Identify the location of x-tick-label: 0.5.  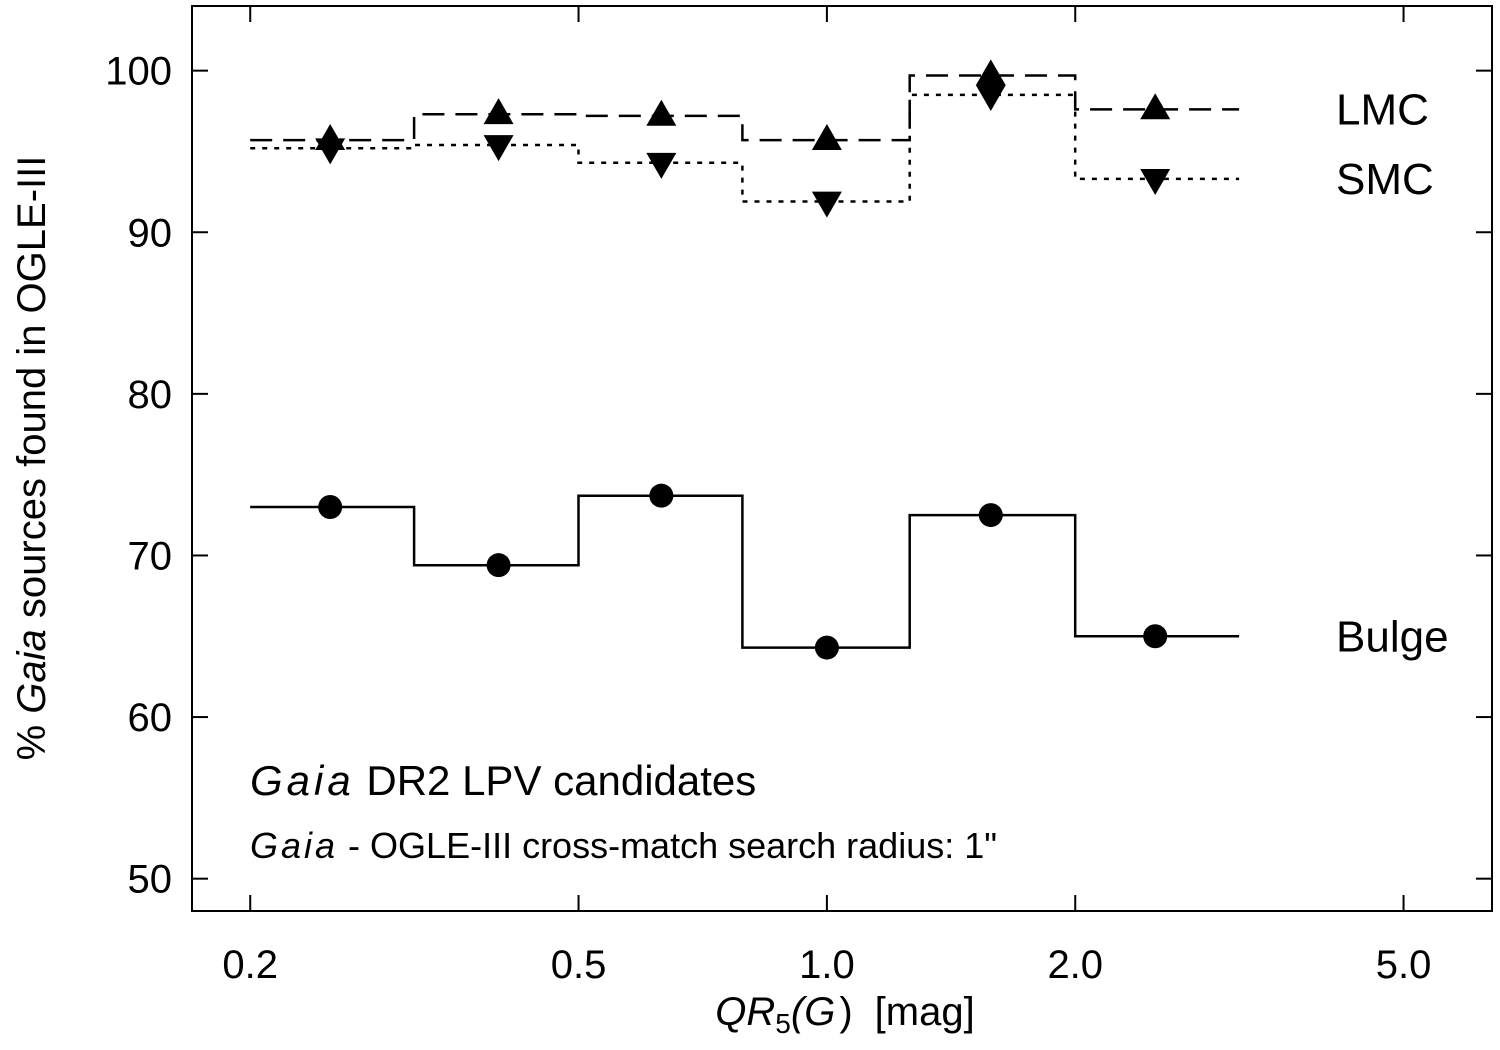
(579, 965).